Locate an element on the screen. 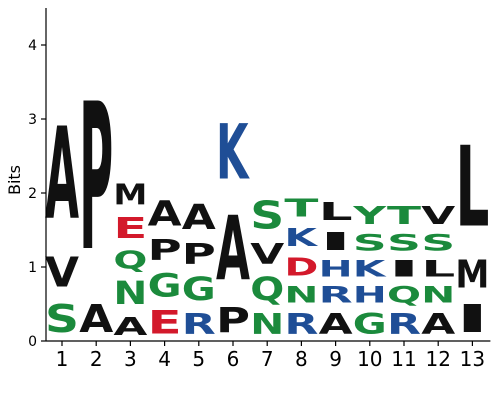 The width and height of the screenshot is (500, 400). x-tick-label: 8 is located at coordinates (301, 359).